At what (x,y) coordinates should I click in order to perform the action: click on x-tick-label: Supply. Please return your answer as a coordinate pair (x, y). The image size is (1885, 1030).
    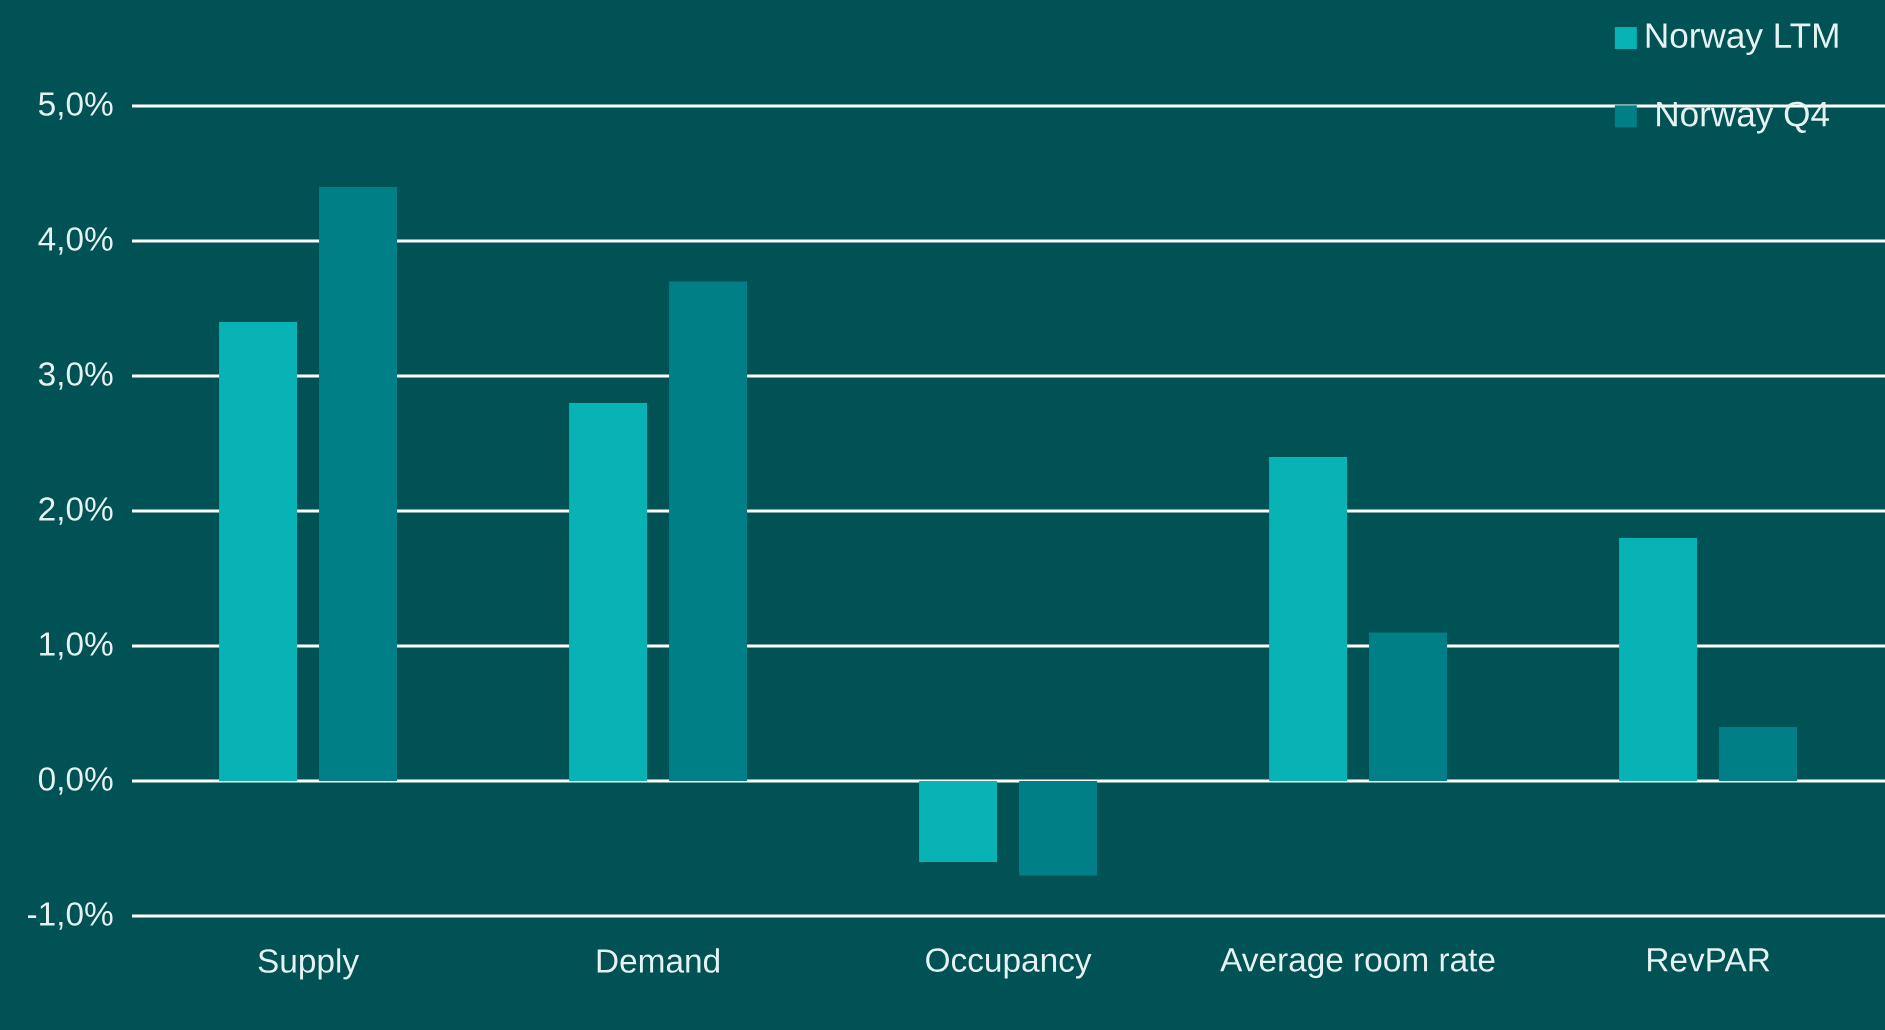
    Looking at the image, I should click on (309, 964).